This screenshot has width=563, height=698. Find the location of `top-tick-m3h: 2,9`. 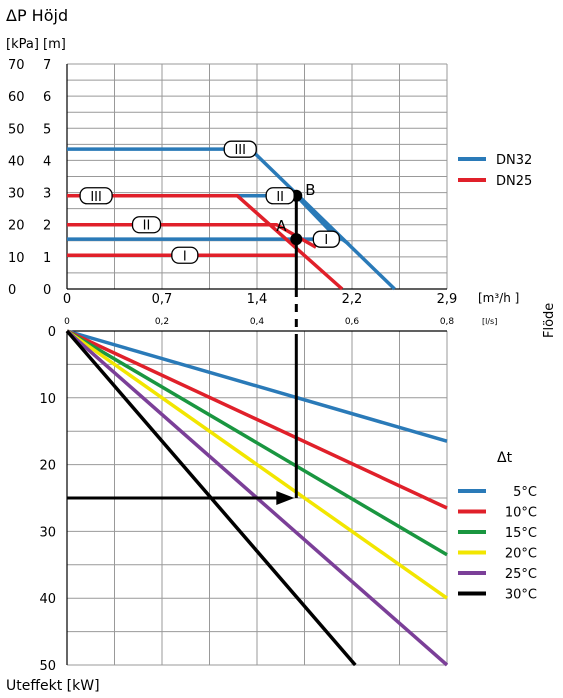

top-tick-m3h: 2,9 is located at coordinates (447, 299).